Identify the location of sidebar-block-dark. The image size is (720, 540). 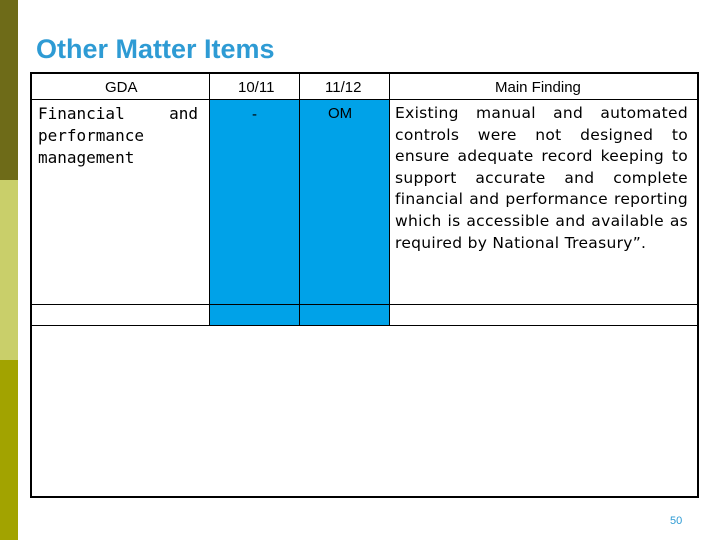
(9, 90).